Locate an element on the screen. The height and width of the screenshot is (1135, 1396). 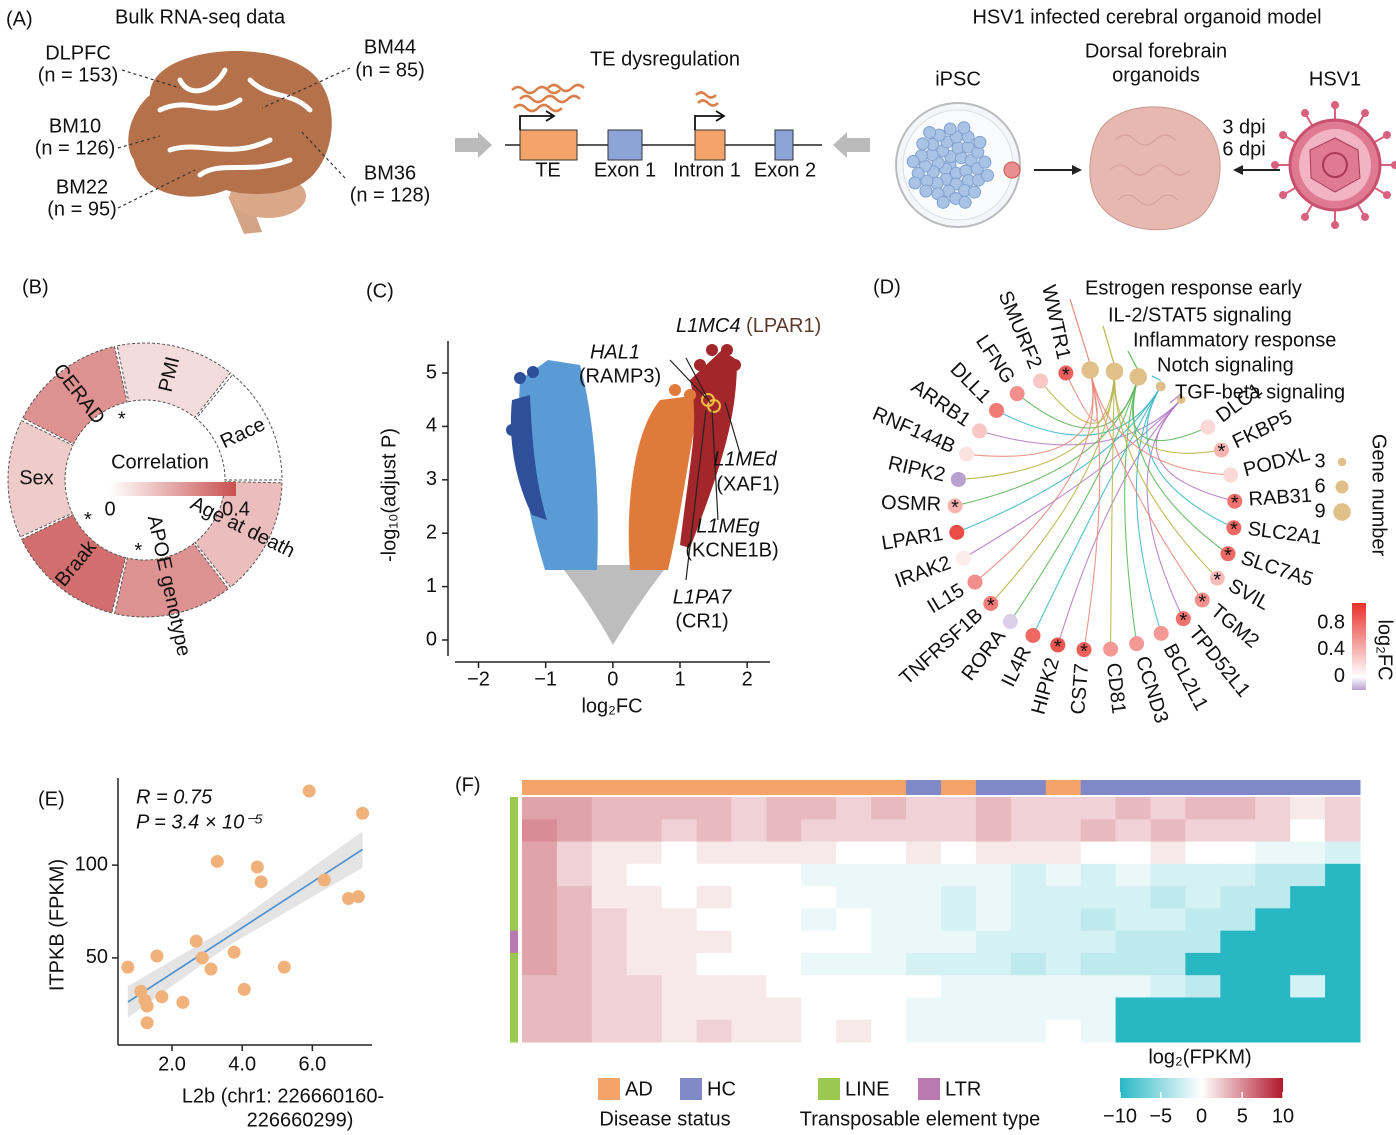
panel-label: (E) is located at coordinates (51, 799).